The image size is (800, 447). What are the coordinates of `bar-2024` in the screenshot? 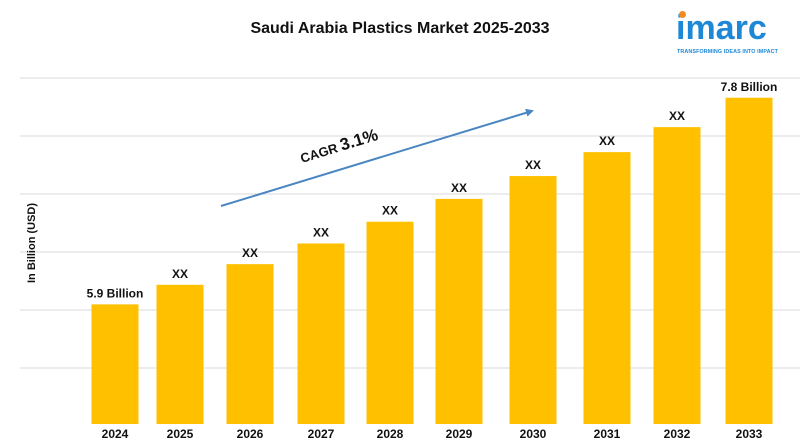 It's located at (115, 364).